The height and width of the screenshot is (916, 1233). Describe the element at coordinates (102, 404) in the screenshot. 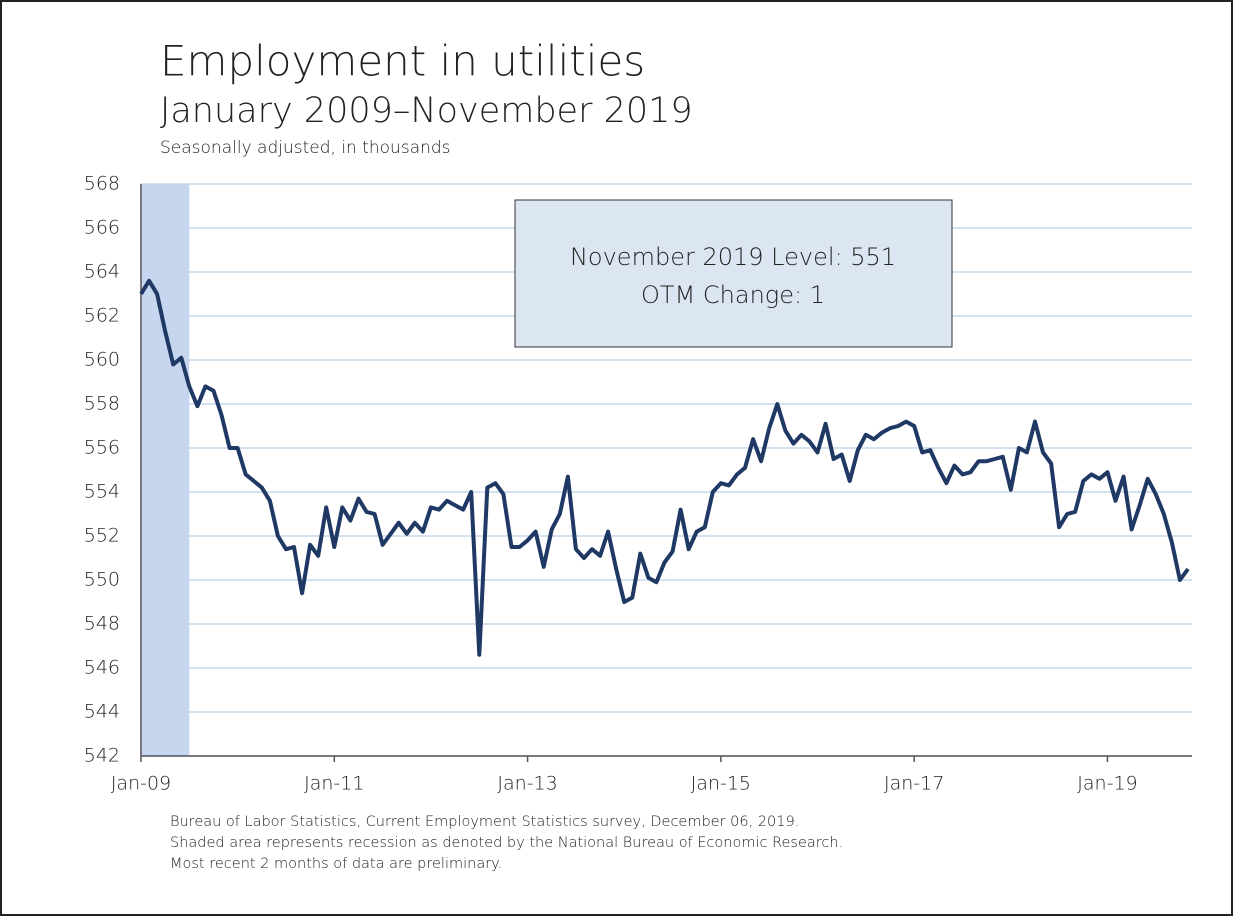

I see `y-tick-label: 558` at that location.